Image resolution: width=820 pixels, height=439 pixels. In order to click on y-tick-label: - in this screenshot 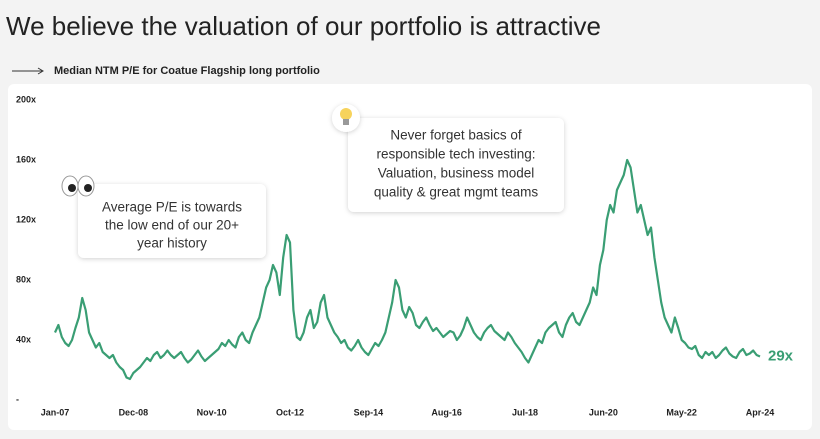, I will do `click(17, 399)`.